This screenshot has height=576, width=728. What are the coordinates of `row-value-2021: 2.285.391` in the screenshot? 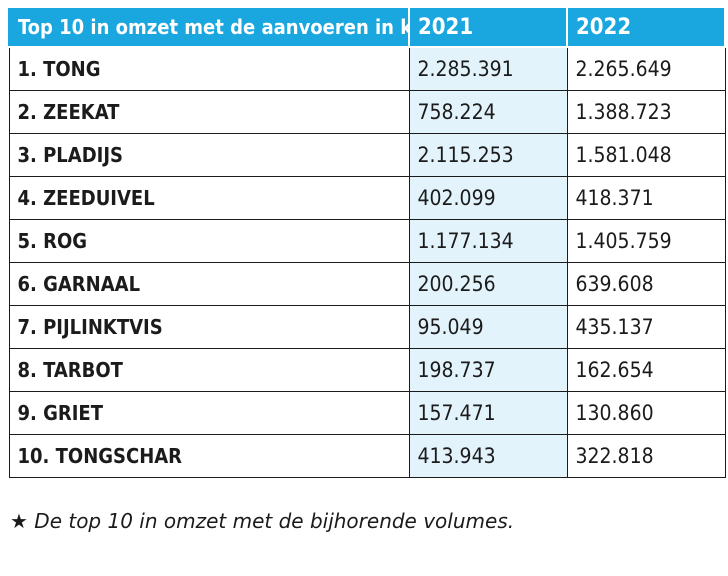 It's located at (488, 68).